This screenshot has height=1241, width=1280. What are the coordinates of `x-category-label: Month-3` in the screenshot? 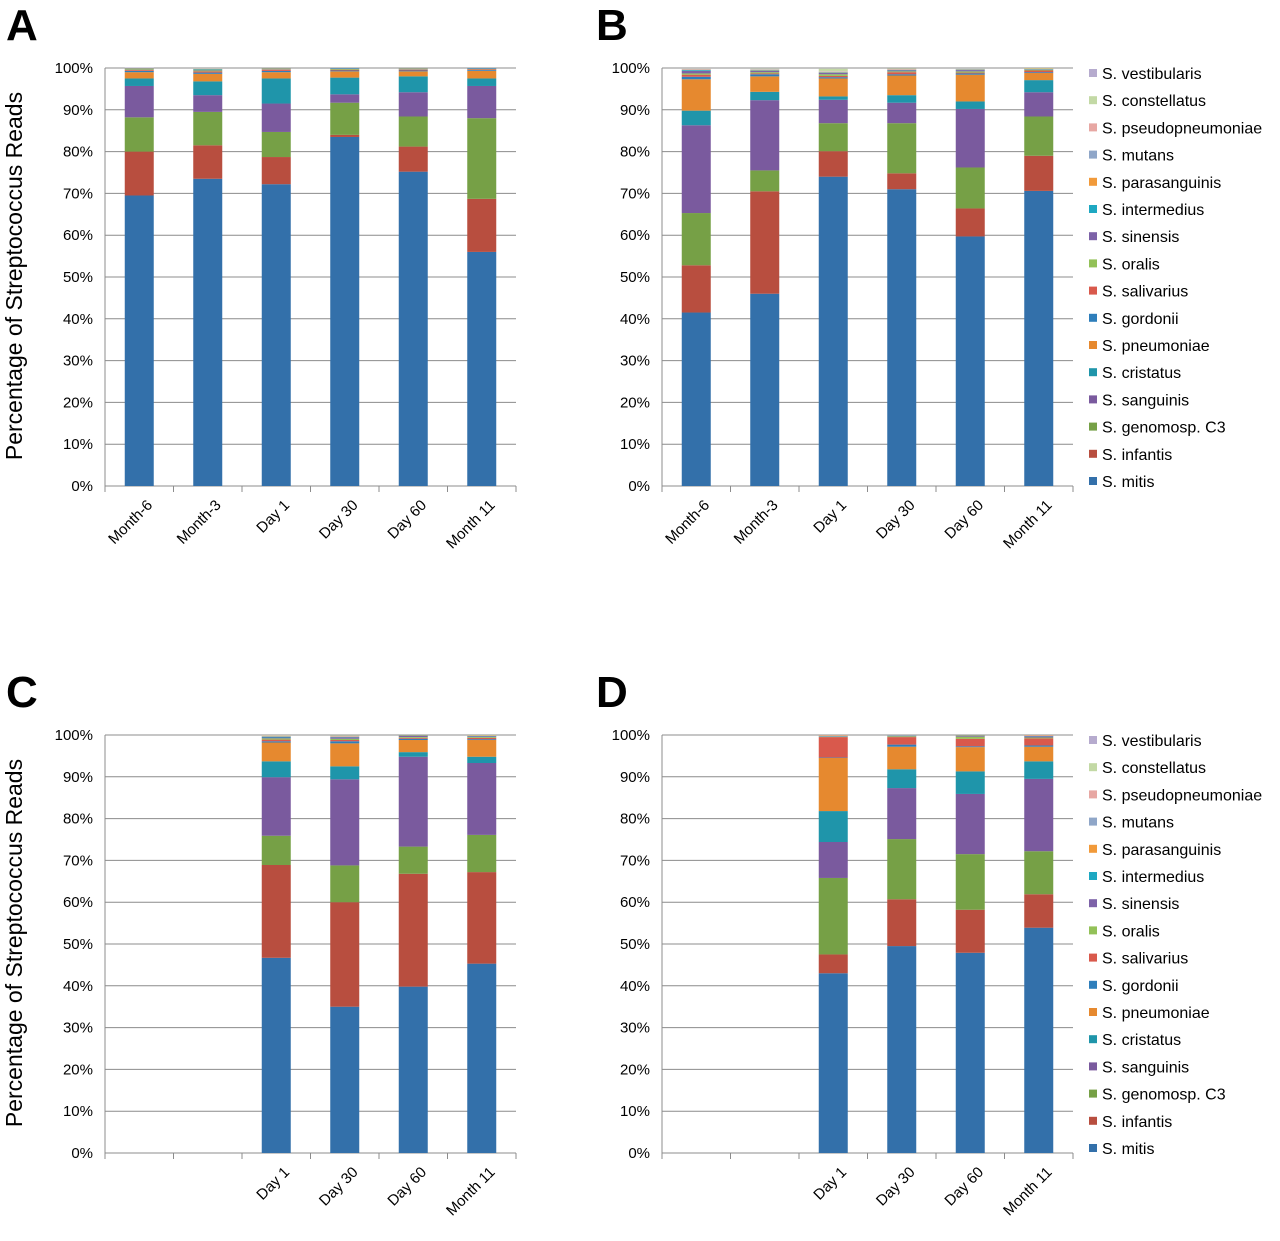 It's located at (199, 522).